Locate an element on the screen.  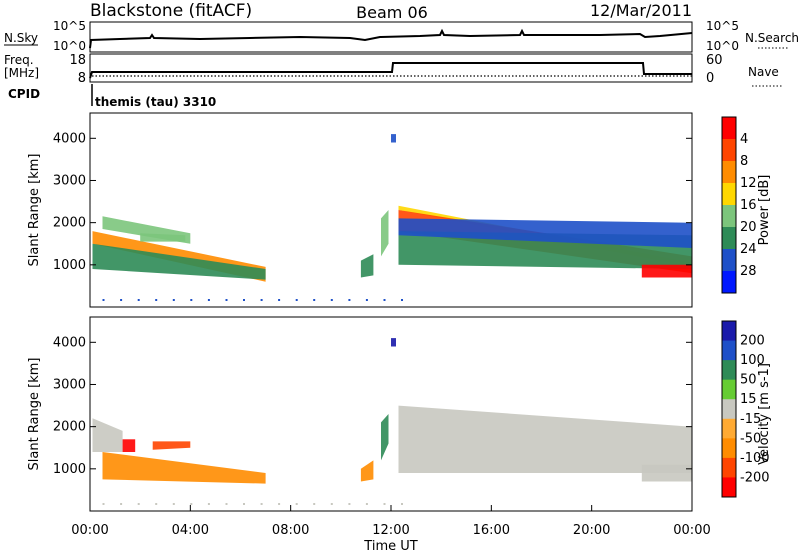
power-colorbar: 4 8 12 16 20 24 28 is located at coordinates (739, 205).